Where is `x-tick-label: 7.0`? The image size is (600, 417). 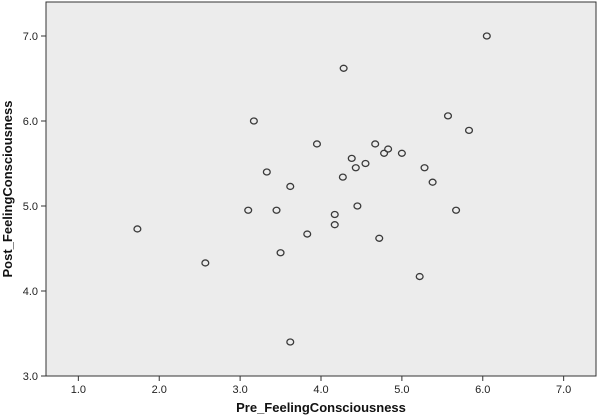 x-tick-label: 7.0 is located at coordinates (563, 390).